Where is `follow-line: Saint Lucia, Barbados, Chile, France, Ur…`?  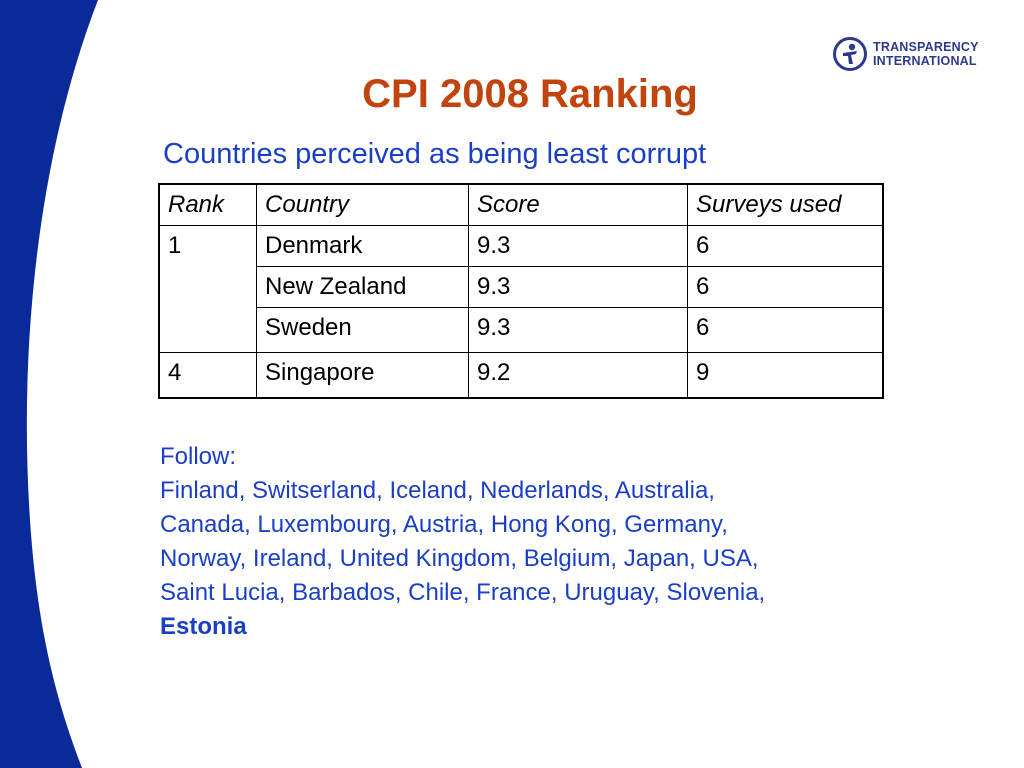
follow-line: Saint Lucia, Barbados, Chile, France, Ur… is located at coordinates (463, 592).